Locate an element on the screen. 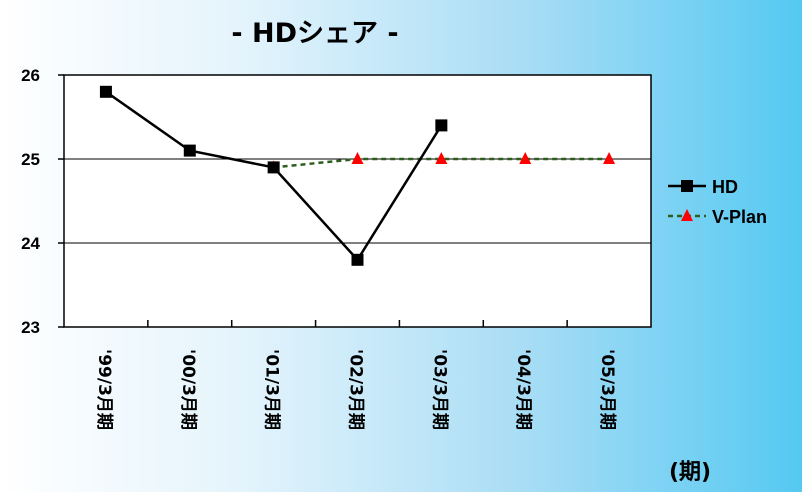  x-axis-unit-label: (期) is located at coordinates (690, 472).